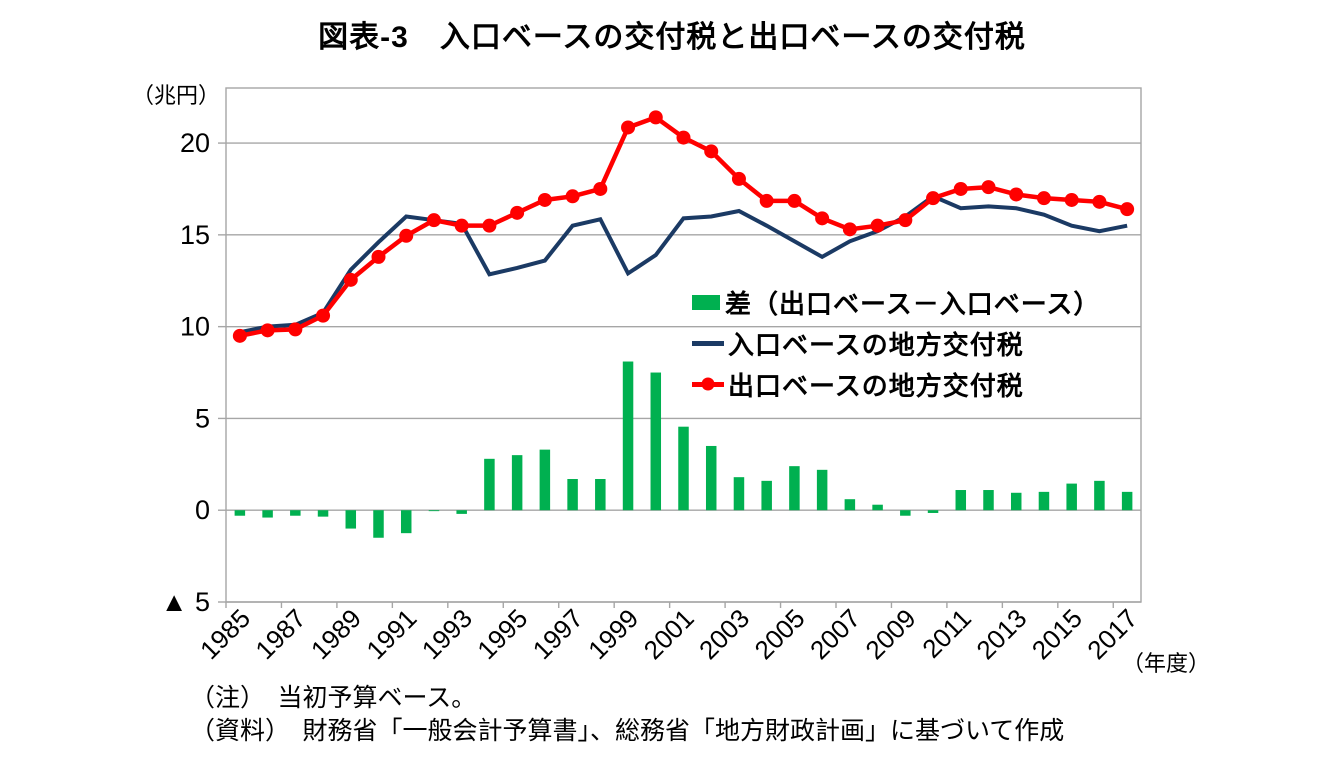 The height and width of the screenshot is (769, 1344). I want to click on bar-1988, so click(323, 513).